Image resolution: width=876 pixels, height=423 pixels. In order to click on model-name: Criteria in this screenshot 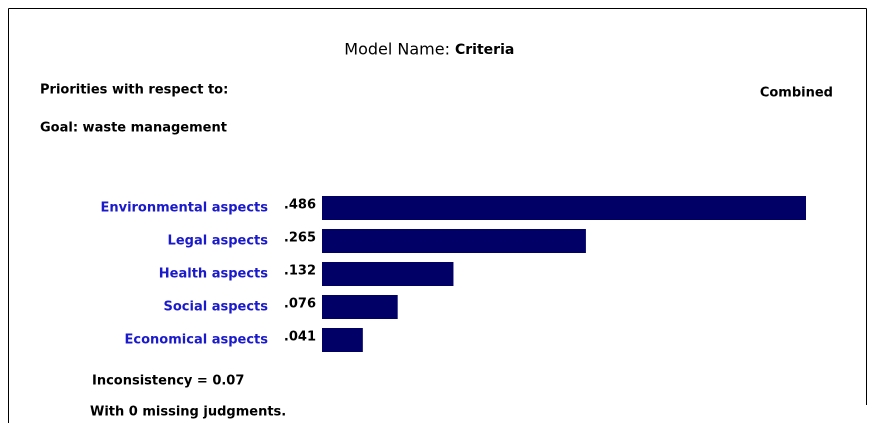, I will do `click(484, 50)`.